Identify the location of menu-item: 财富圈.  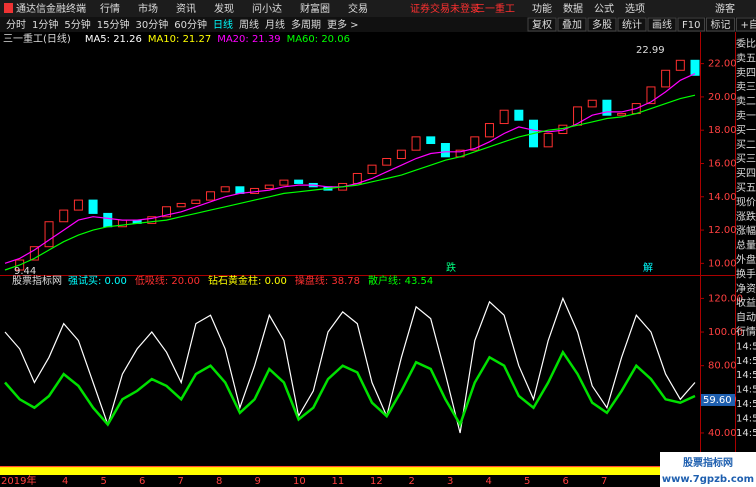
(315, 8).